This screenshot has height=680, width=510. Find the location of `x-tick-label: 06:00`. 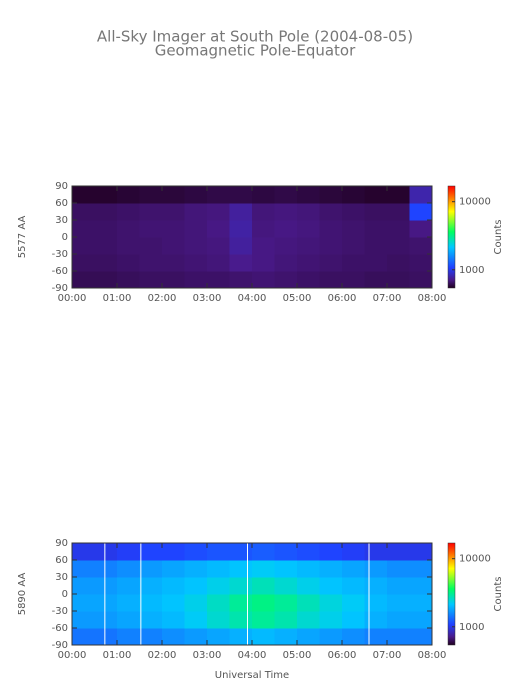

x-tick-label: 06:00 is located at coordinates (342, 655).